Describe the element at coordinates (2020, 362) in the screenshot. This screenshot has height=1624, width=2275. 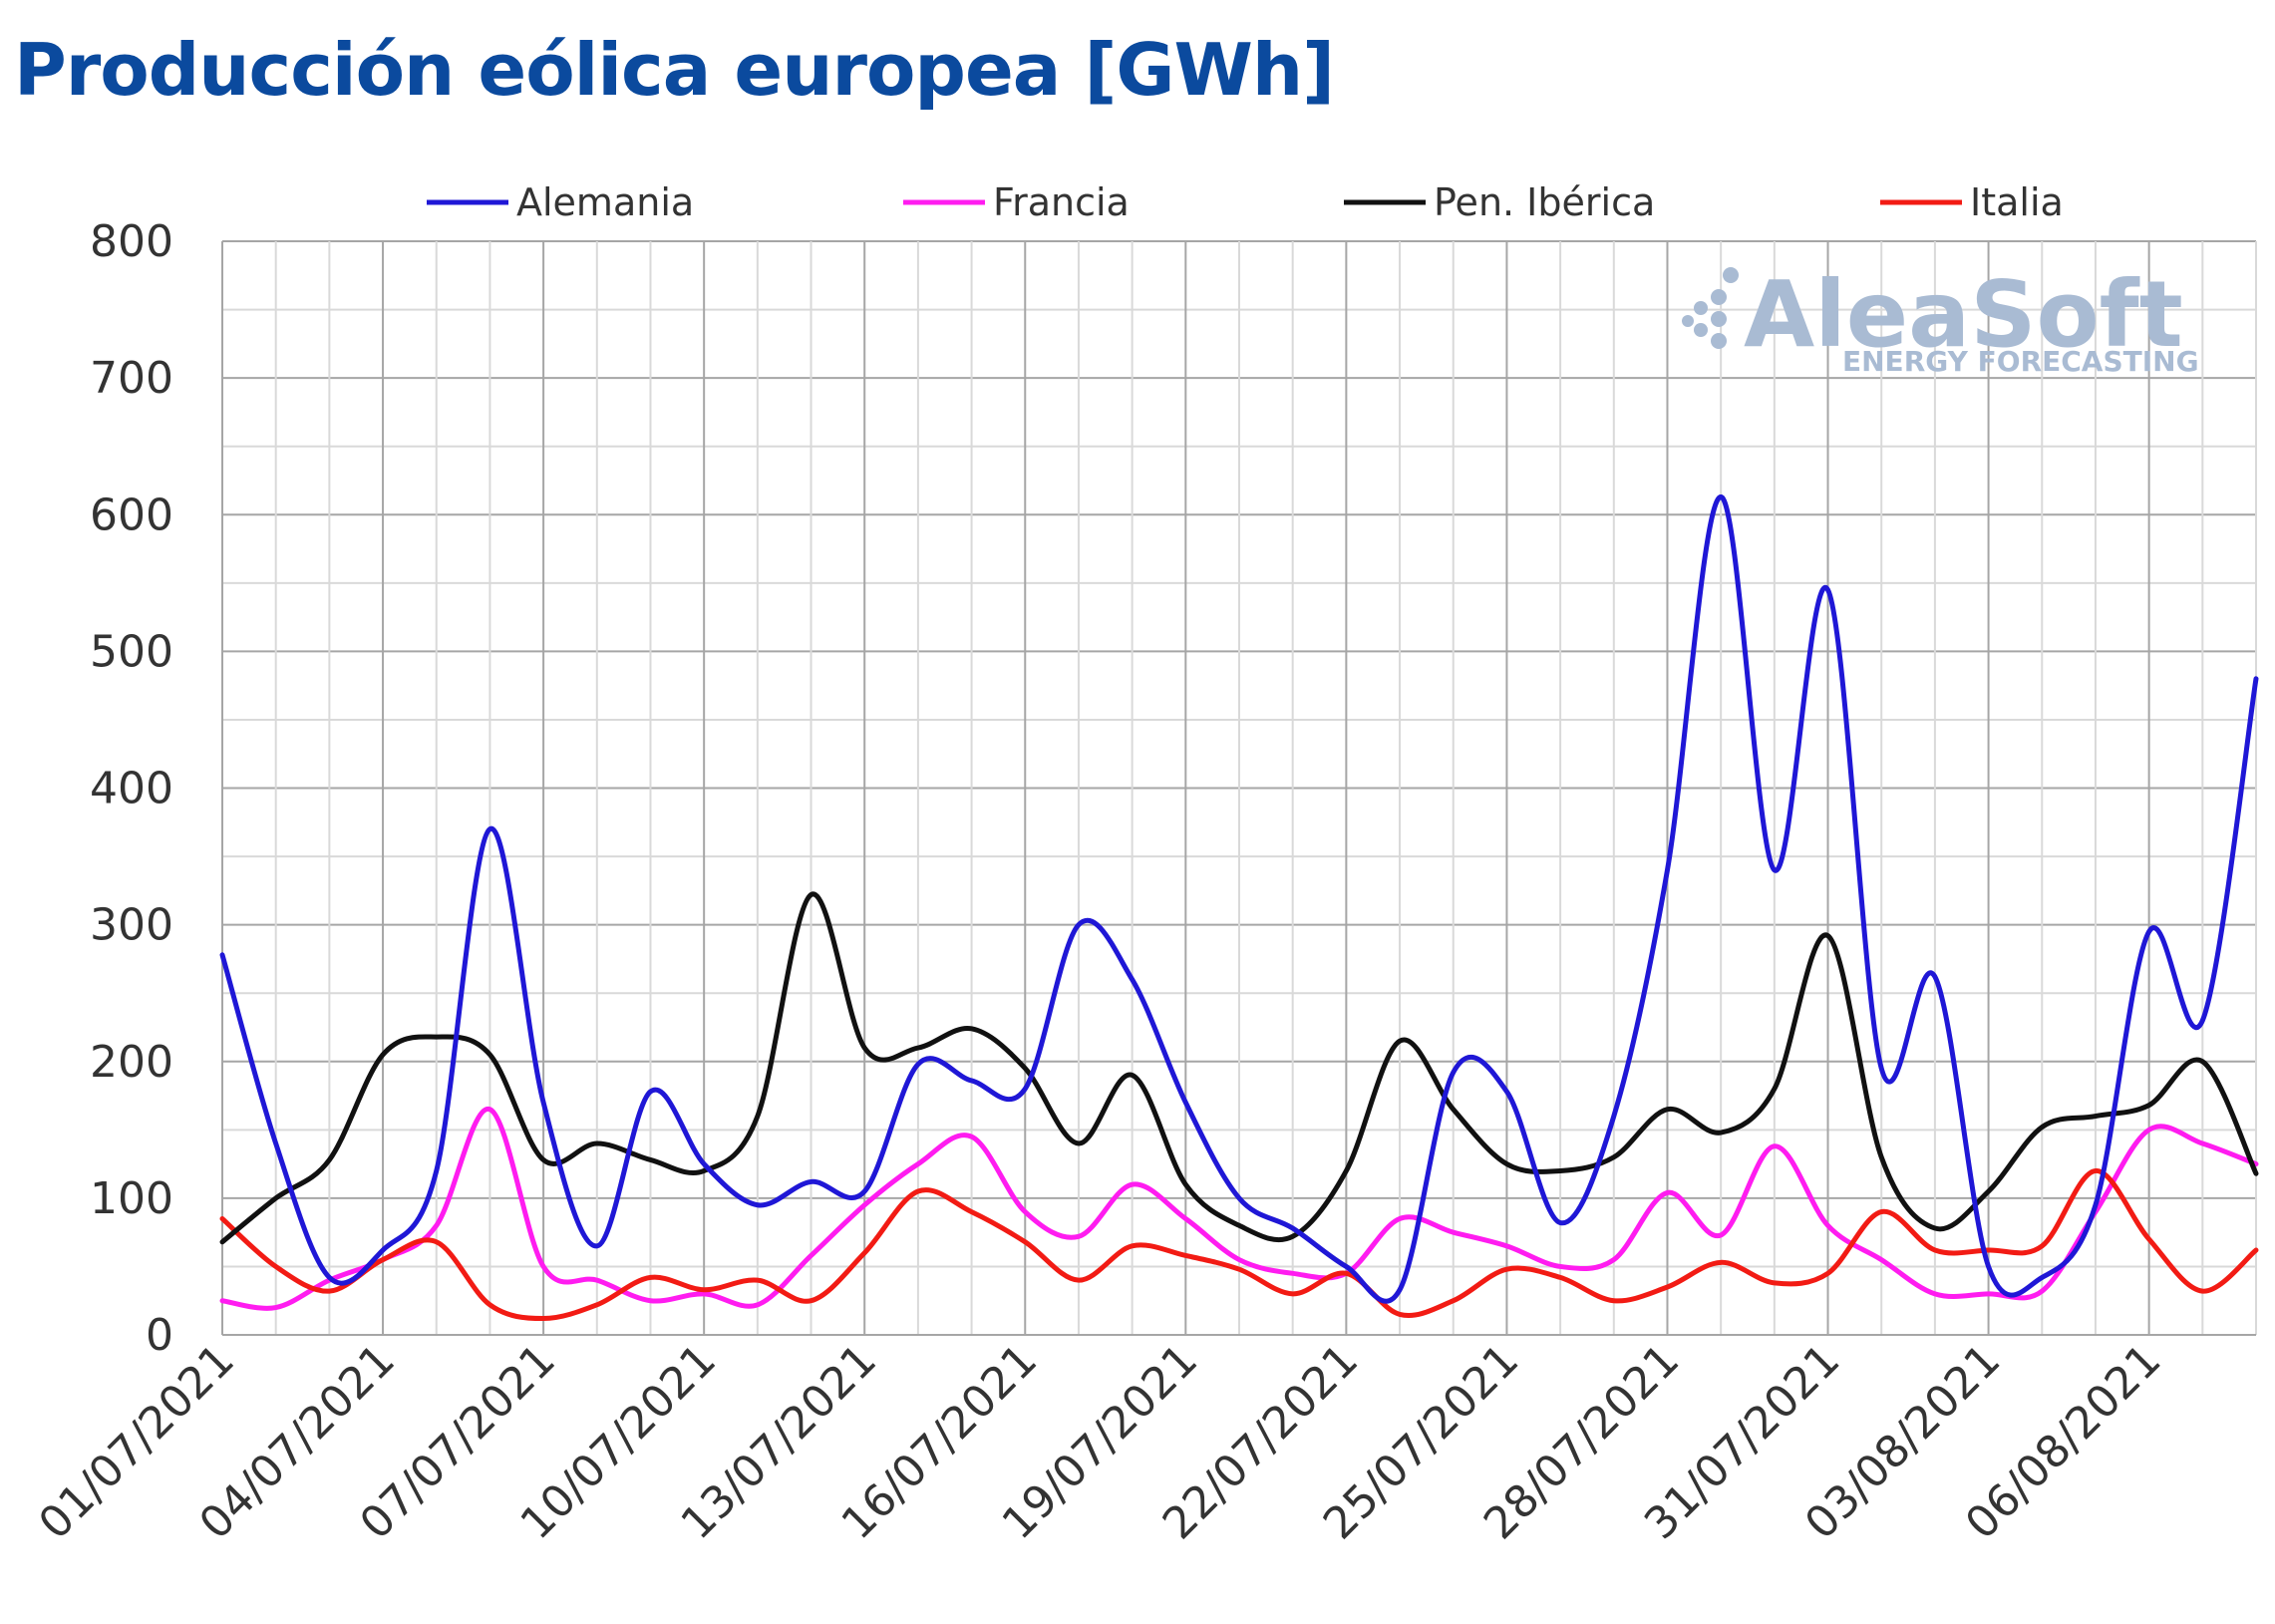
I see `watermark-tagline: ENERGY FORECASTING` at that location.